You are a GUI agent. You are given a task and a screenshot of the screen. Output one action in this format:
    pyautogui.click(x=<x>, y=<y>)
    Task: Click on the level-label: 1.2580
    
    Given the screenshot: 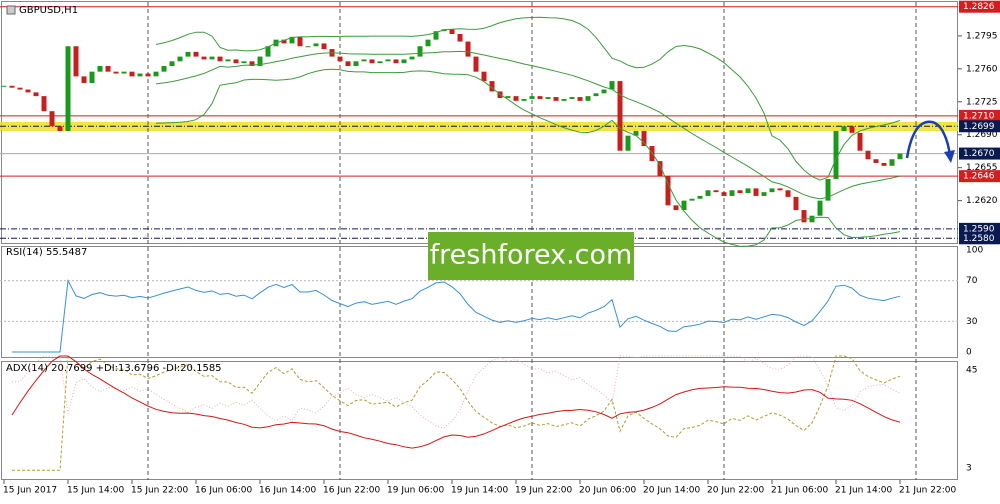 What is the action you would take?
    pyautogui.click(x=979, y=239)
    